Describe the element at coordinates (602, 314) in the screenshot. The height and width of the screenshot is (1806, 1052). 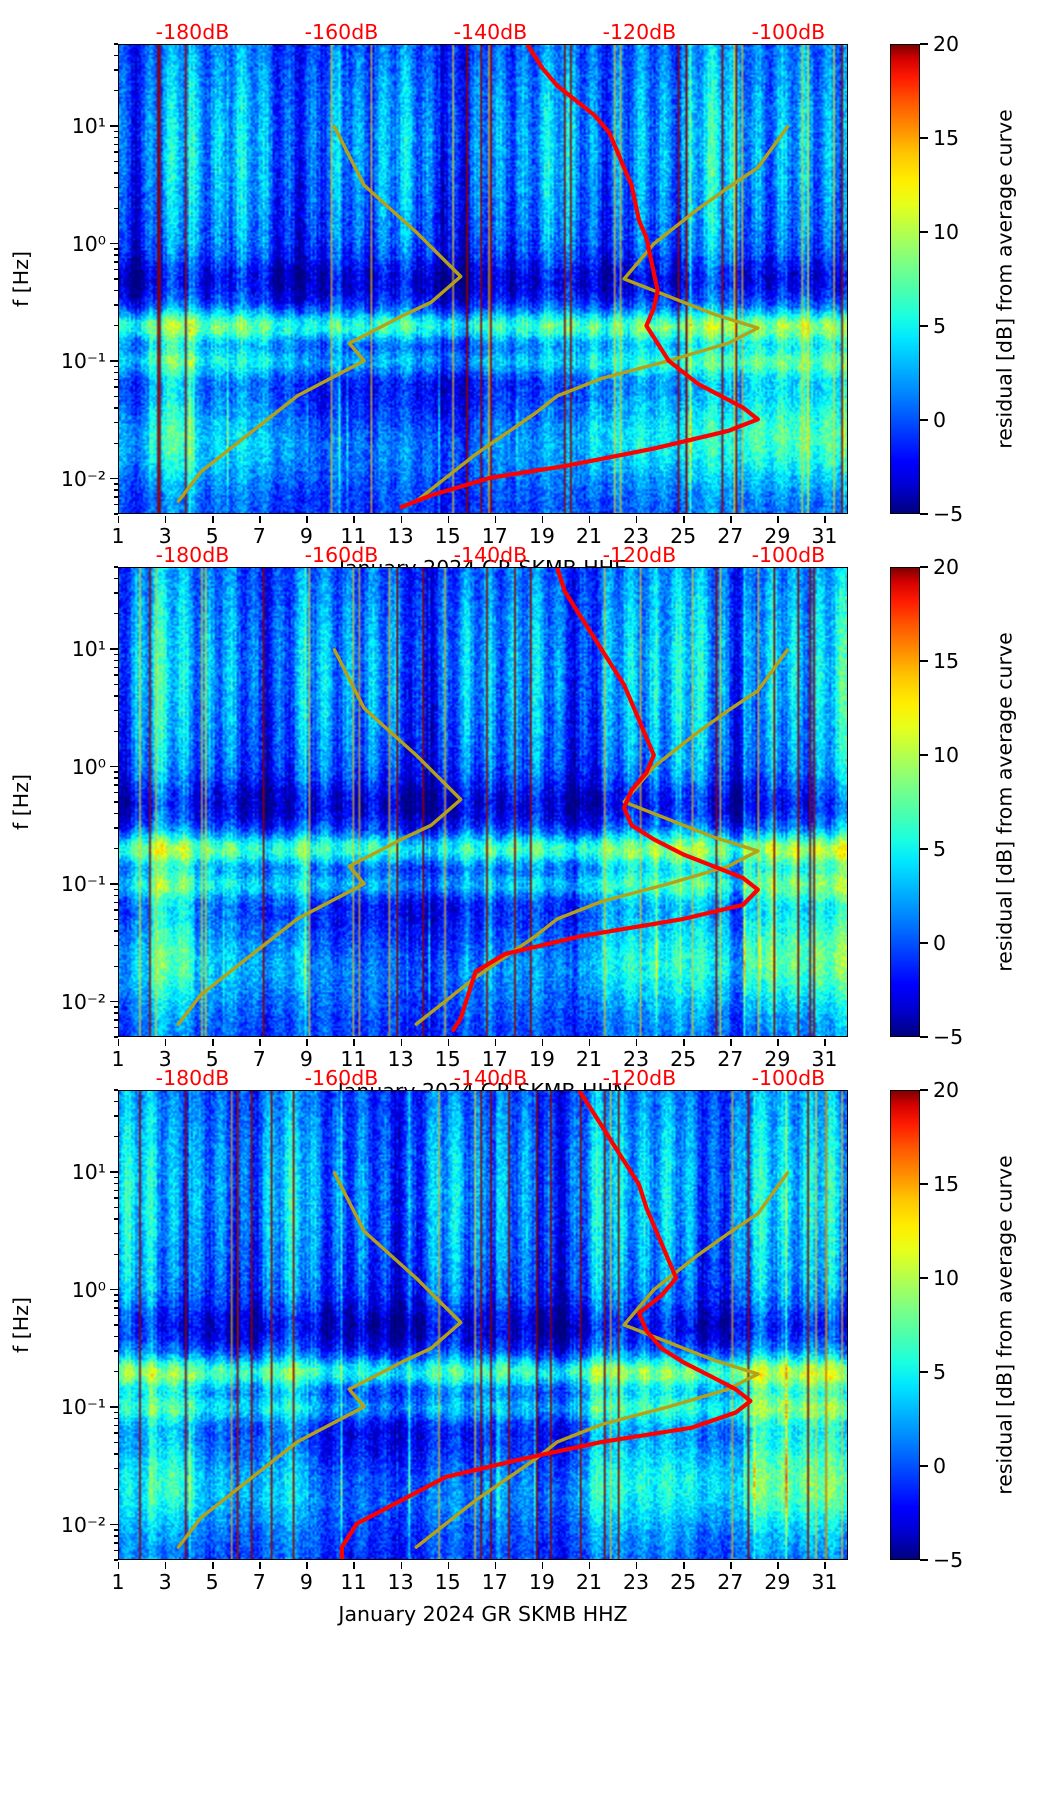
I see `noise-model-low-curve` at that location.